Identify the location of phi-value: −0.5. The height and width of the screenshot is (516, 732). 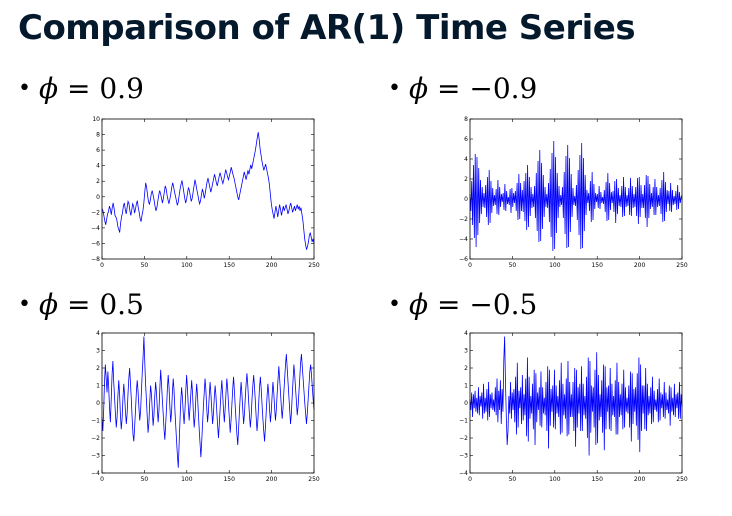
(503, 304).